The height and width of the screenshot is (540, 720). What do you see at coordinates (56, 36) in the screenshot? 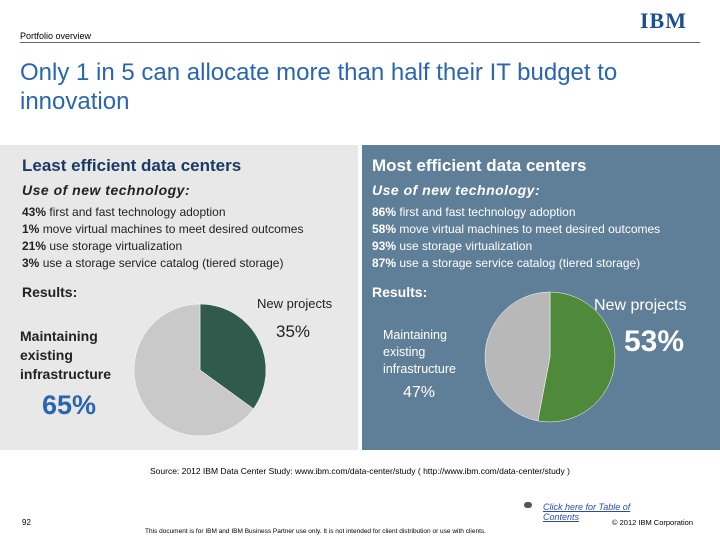
I see `section-label: Portfolio overview` at bounding box center [56, 36].